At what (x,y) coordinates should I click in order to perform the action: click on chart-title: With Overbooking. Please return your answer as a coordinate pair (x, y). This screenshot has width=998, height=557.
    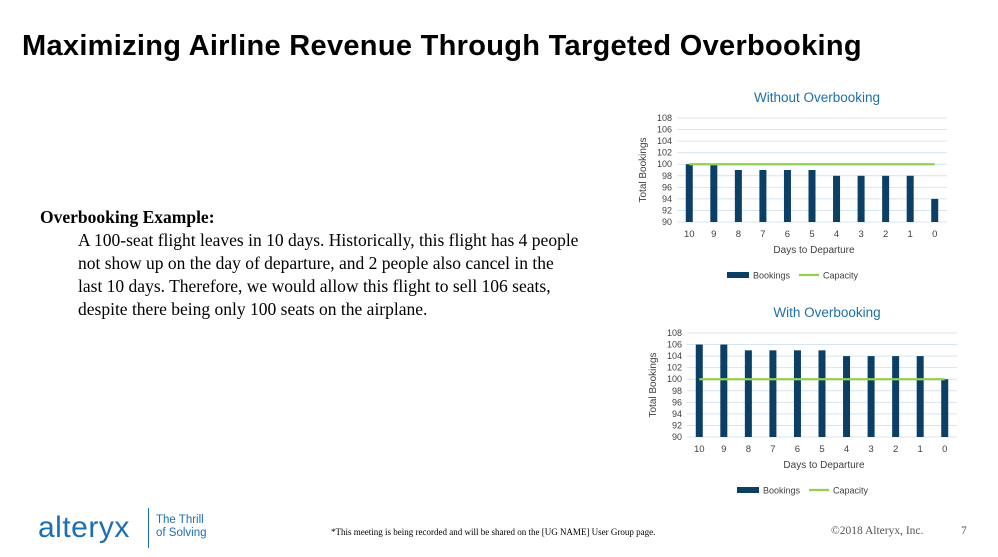
    Looking at the image, I should click on (826, 312).